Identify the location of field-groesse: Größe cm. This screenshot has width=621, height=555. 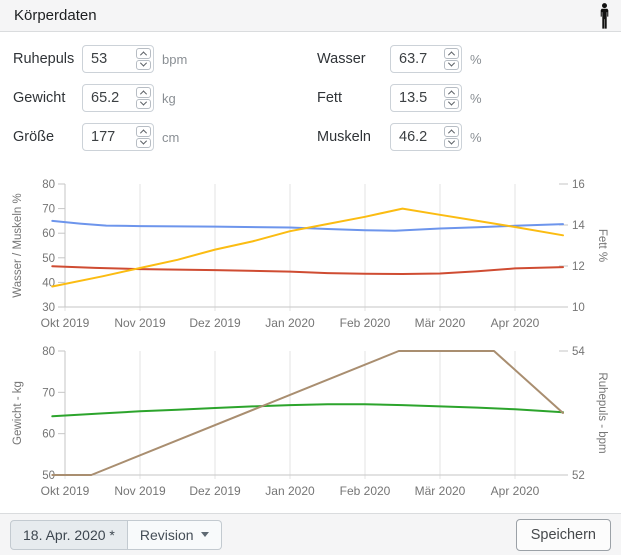
(100, 137).